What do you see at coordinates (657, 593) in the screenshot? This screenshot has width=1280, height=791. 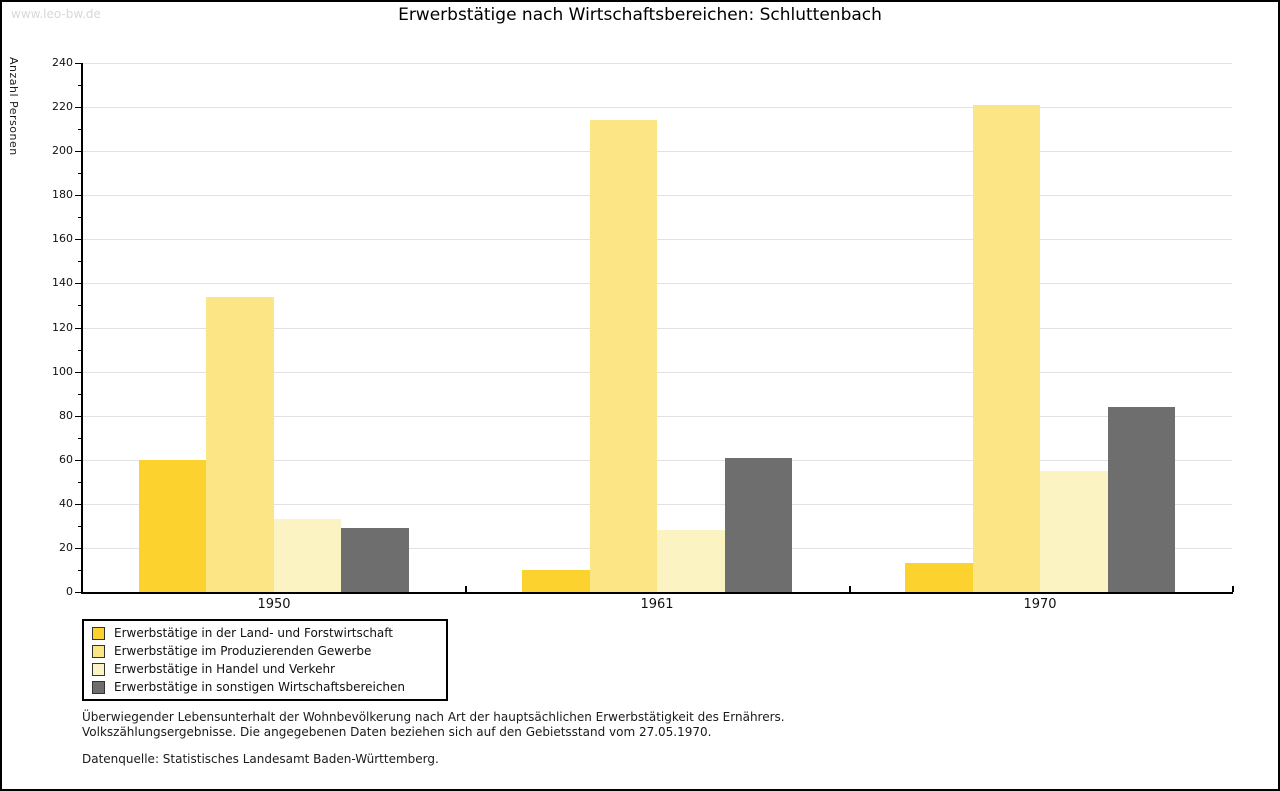 I see `x-axis-line` at bounding box center [657, 593].